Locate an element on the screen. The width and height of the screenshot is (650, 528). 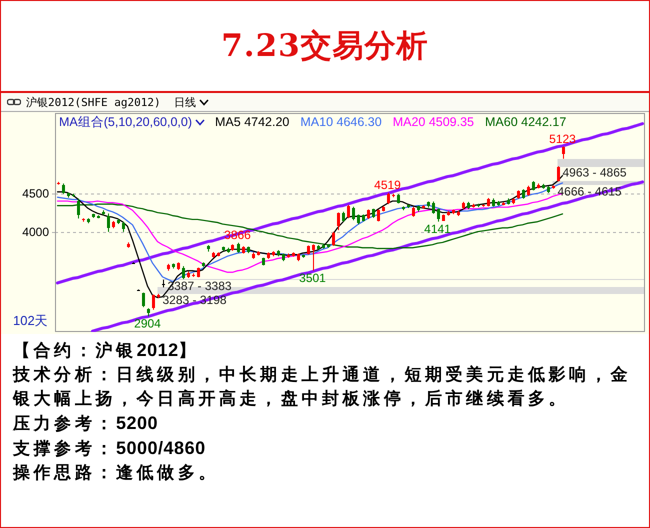
annotation: 4141 is located at coordinates (438, 229).